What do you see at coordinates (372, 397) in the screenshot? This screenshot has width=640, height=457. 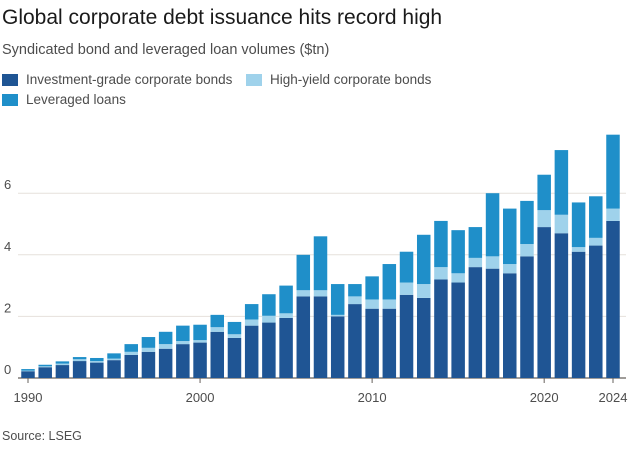 I see `x-tick-label-2010: 2010` at bounding box center [372, 397].